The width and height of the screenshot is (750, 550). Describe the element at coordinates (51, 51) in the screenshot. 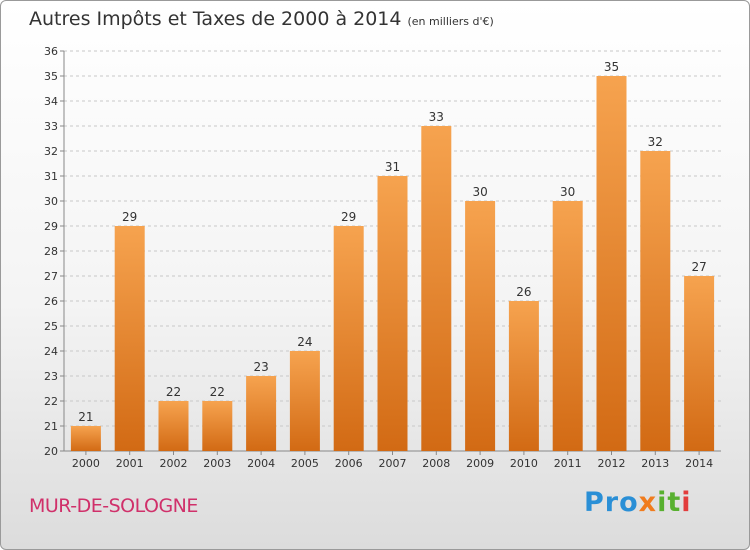

I see `y-tick-label: 36` at that location.